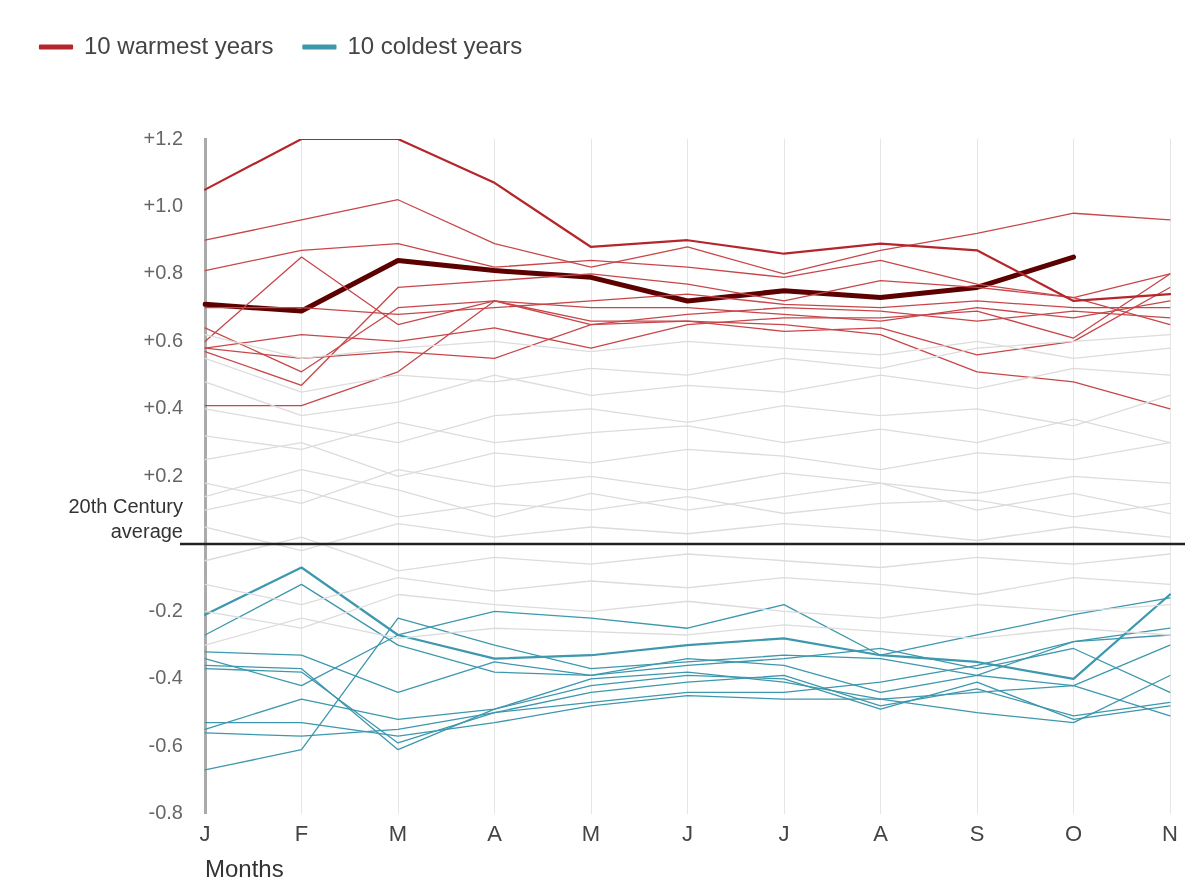  I want to click on y-tick-label: +0.8, so click(163, 272).